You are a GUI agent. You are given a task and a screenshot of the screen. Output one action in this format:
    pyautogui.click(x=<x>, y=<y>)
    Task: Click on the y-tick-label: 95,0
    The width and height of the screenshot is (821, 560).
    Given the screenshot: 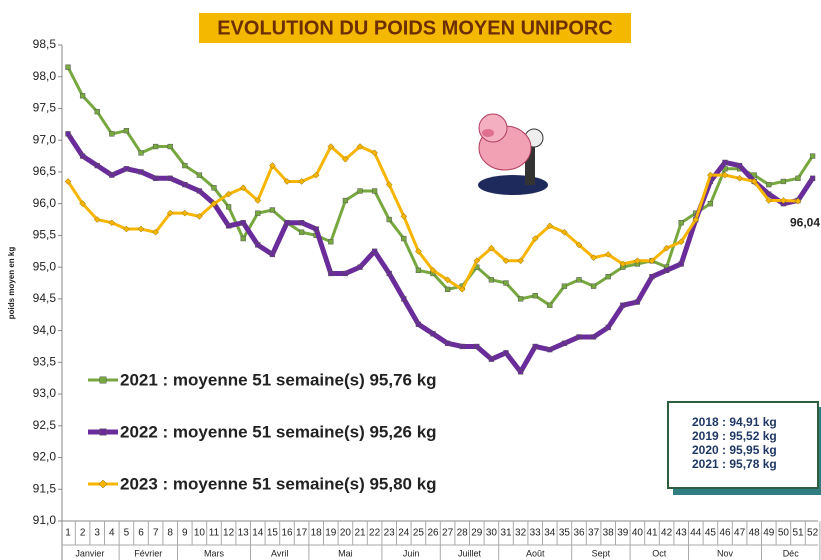 What is the action you would take?
    pyautogui.click(x=45, y=266)
    